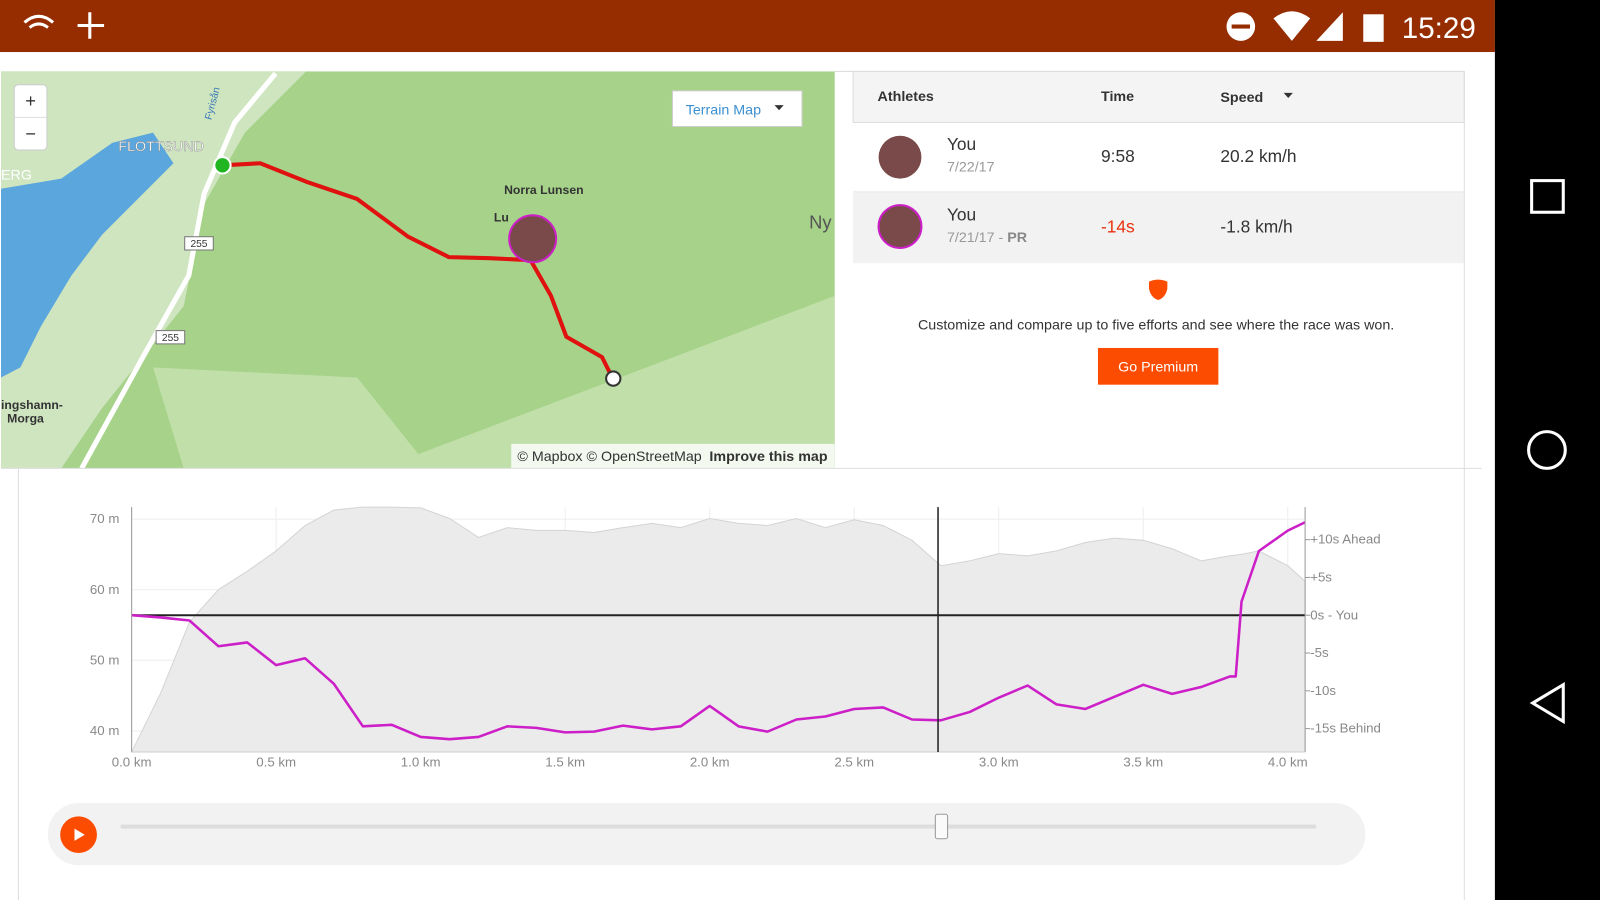 The image size is (1600, 905). What do you see at coordinates (565, 761) in the screenshot?
I see `x-tick-label: 1.5 km` at bounding box center [565, 761].